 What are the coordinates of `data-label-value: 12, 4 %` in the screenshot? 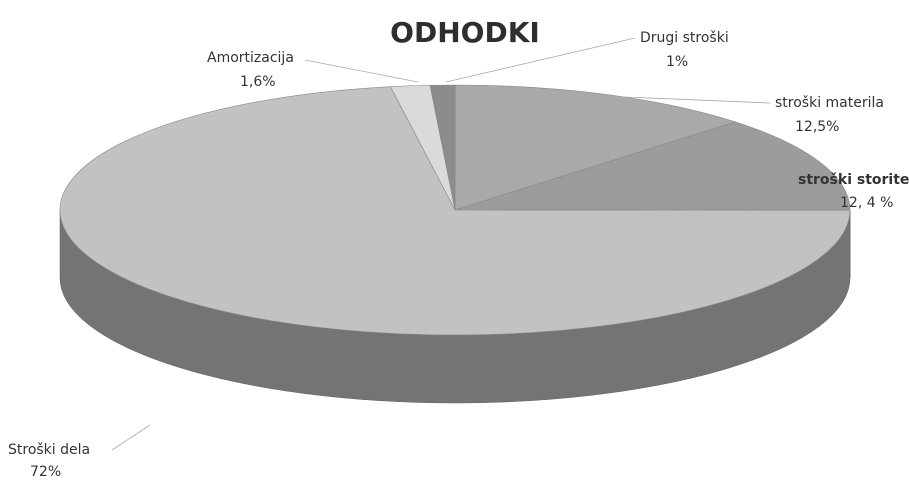 It's located at (866, 203).